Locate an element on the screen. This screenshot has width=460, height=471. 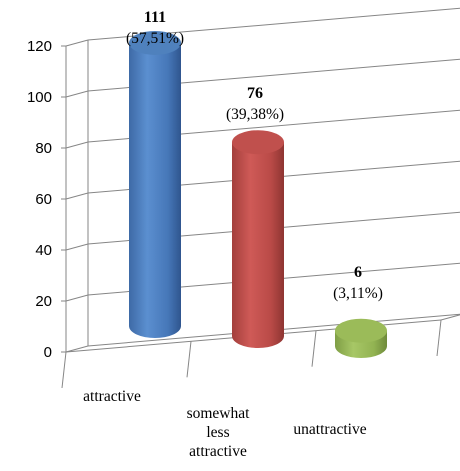
floor-right is located at coordinates (450, 317).